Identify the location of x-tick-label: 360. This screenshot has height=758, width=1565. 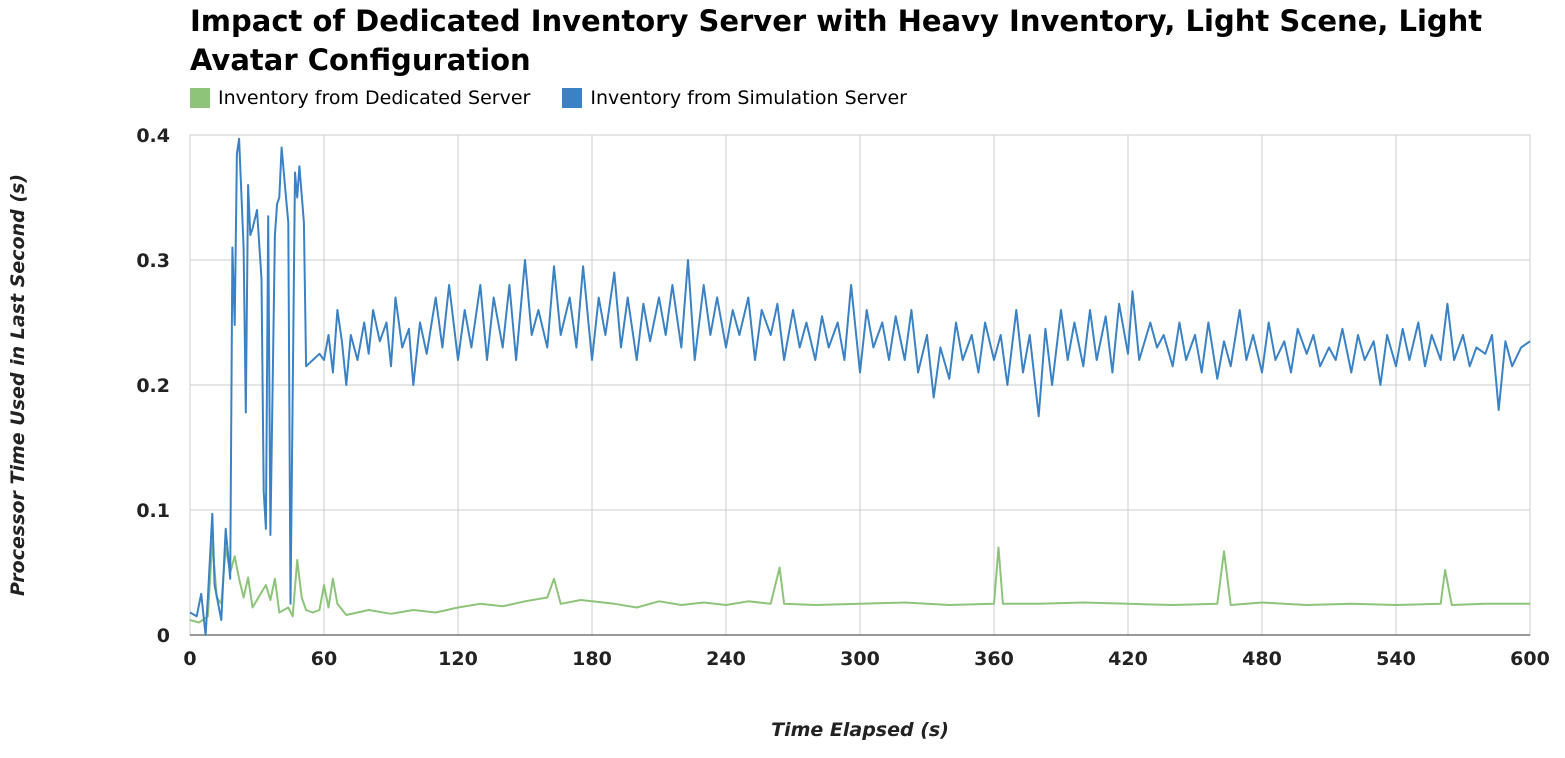
(994, 659).